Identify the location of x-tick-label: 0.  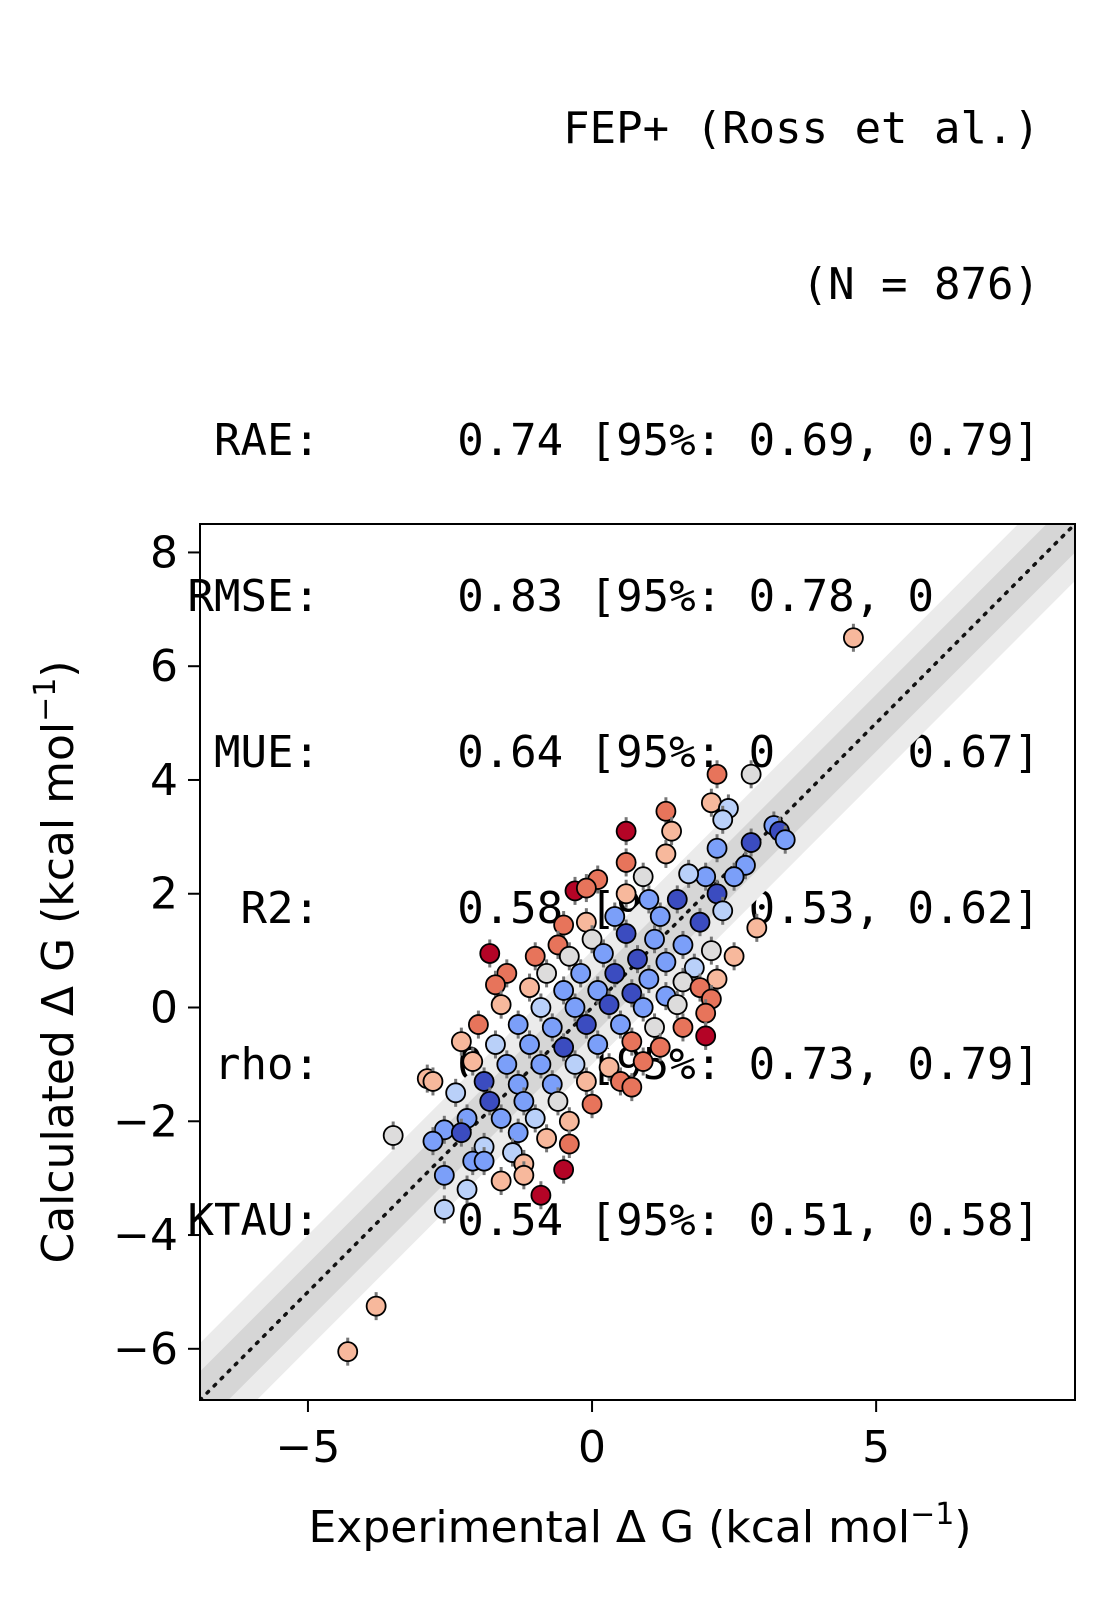
(592, 1447).